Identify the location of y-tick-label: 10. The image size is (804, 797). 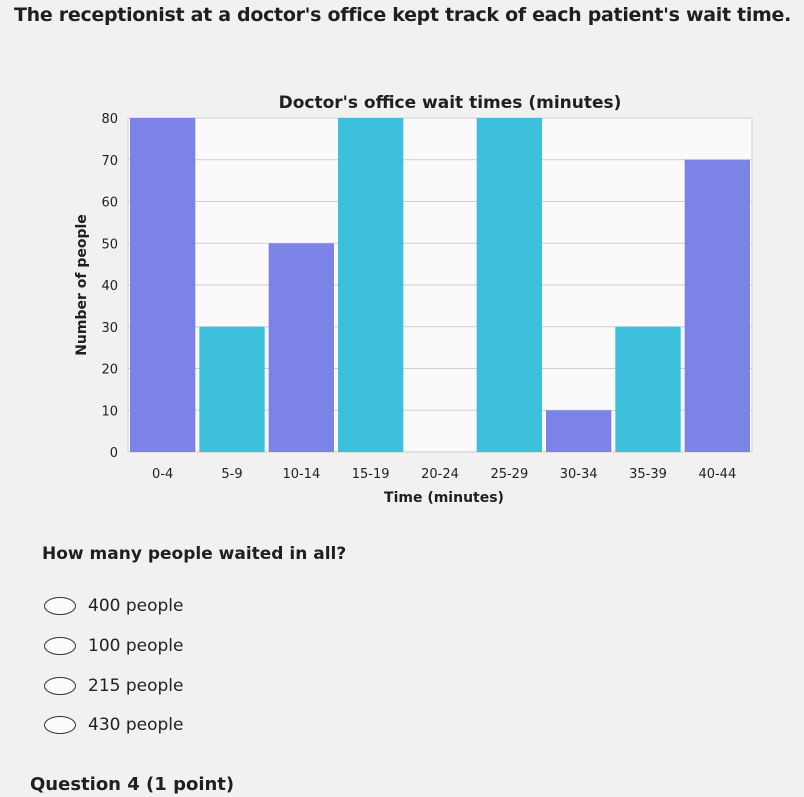
(109, 411).